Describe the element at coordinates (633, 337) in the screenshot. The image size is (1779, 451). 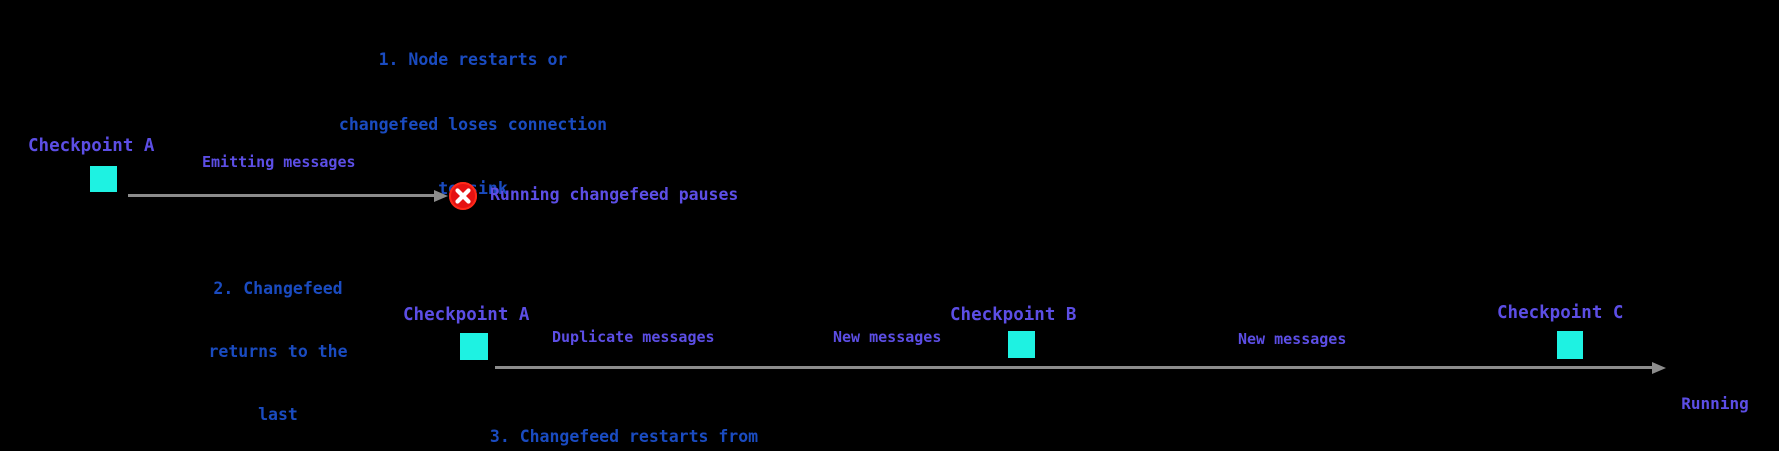
I see `duplicate-messages-label: Duplicate messages` at that location.